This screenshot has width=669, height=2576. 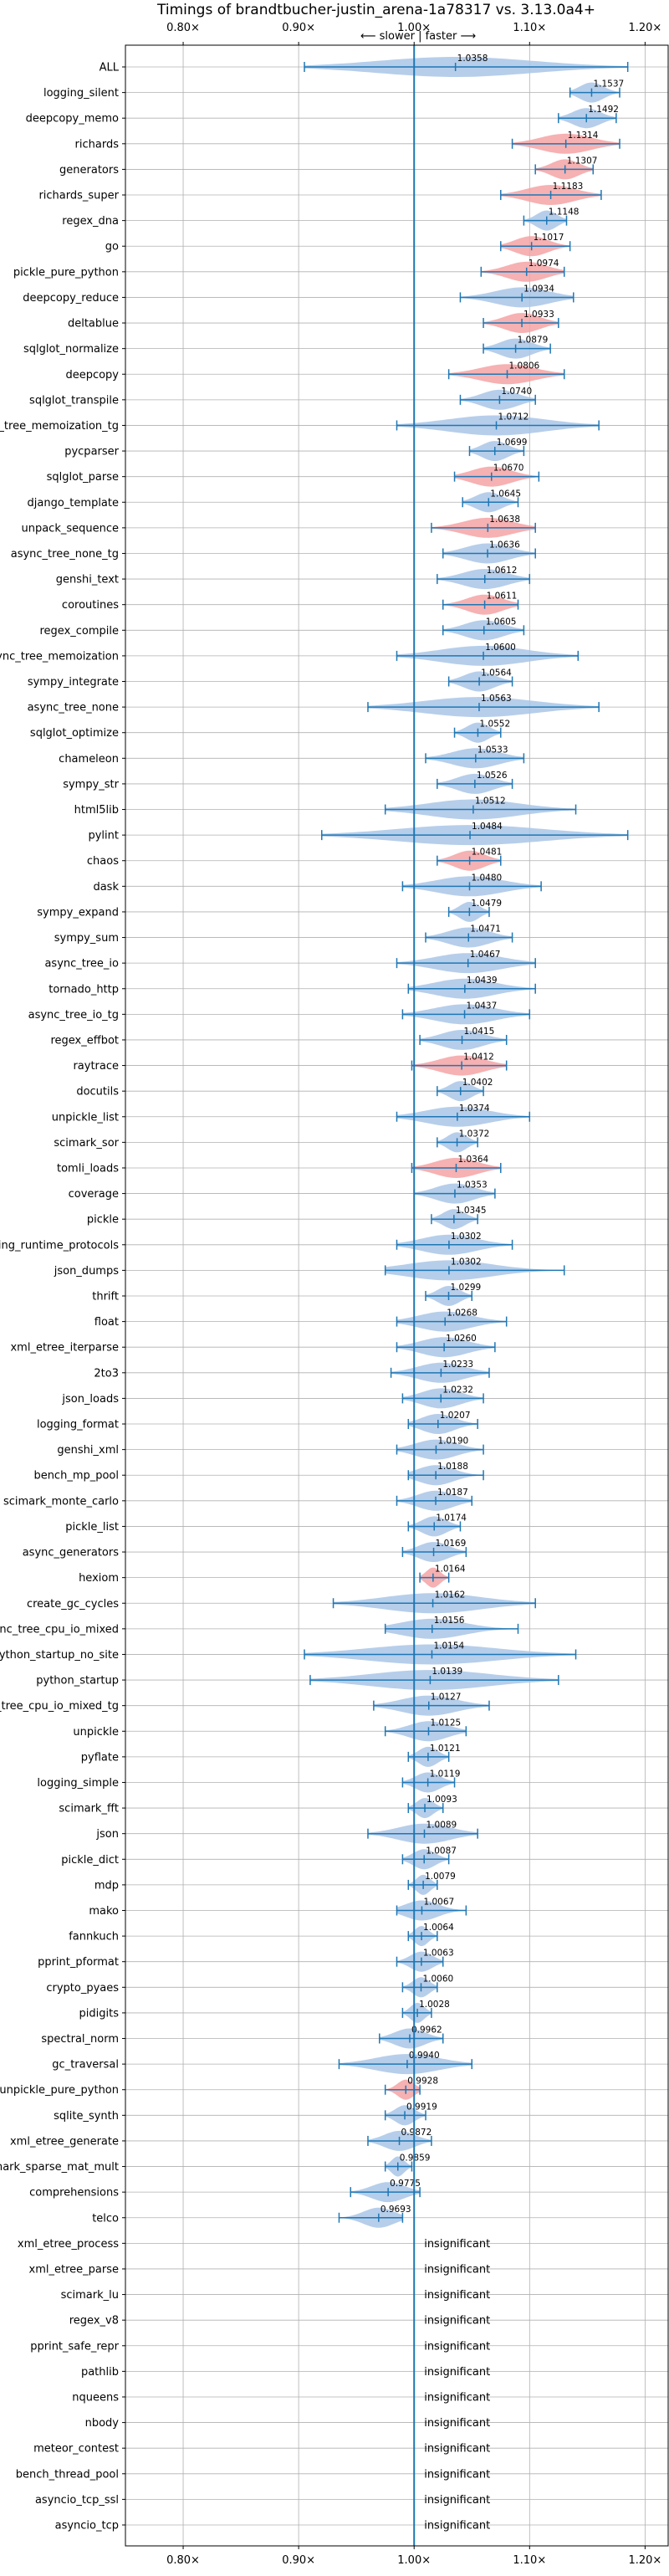 What do you see at coordinates (85, 1041) in the screenshot?
I see `benchmark-label: regex_effbot` at bounding box center [85, 1041].